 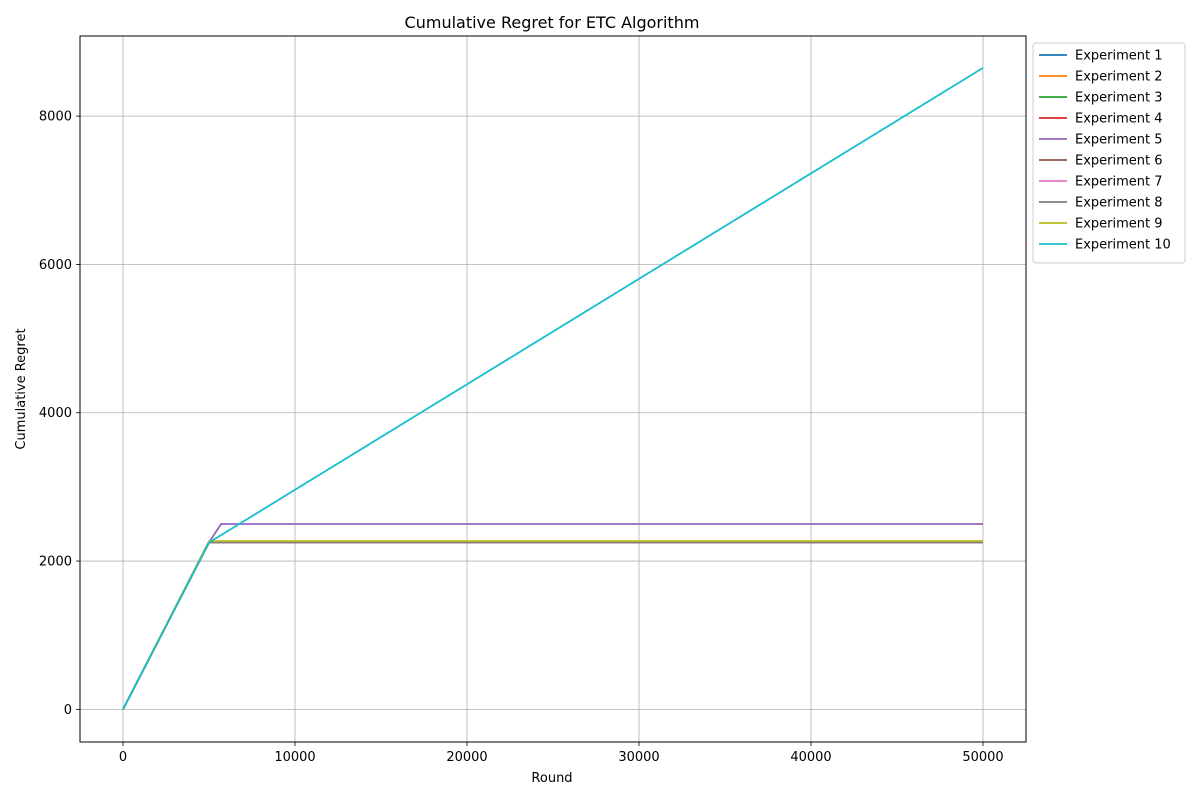 I want to click on legend-label: Experiment 6, so click(x=1119, y=161).